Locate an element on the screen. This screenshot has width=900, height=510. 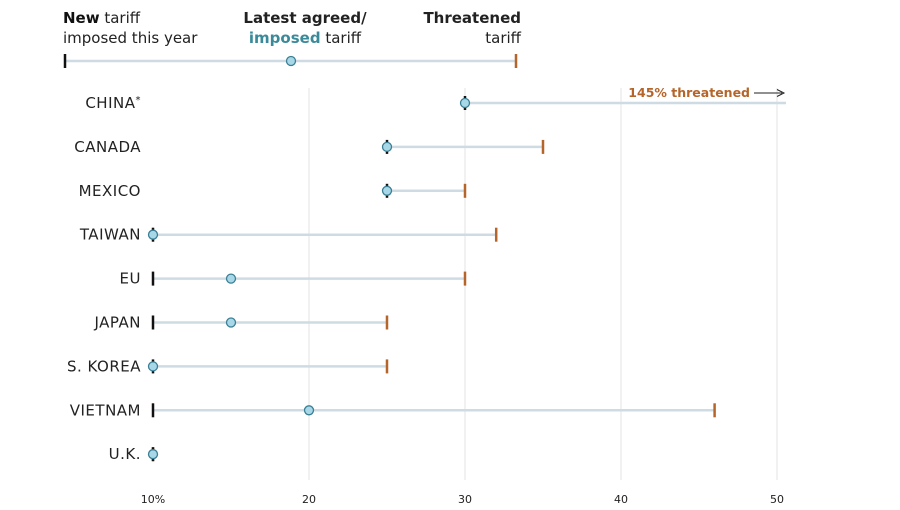
category-label: S. KOREA is located at coordinates (104, 366).